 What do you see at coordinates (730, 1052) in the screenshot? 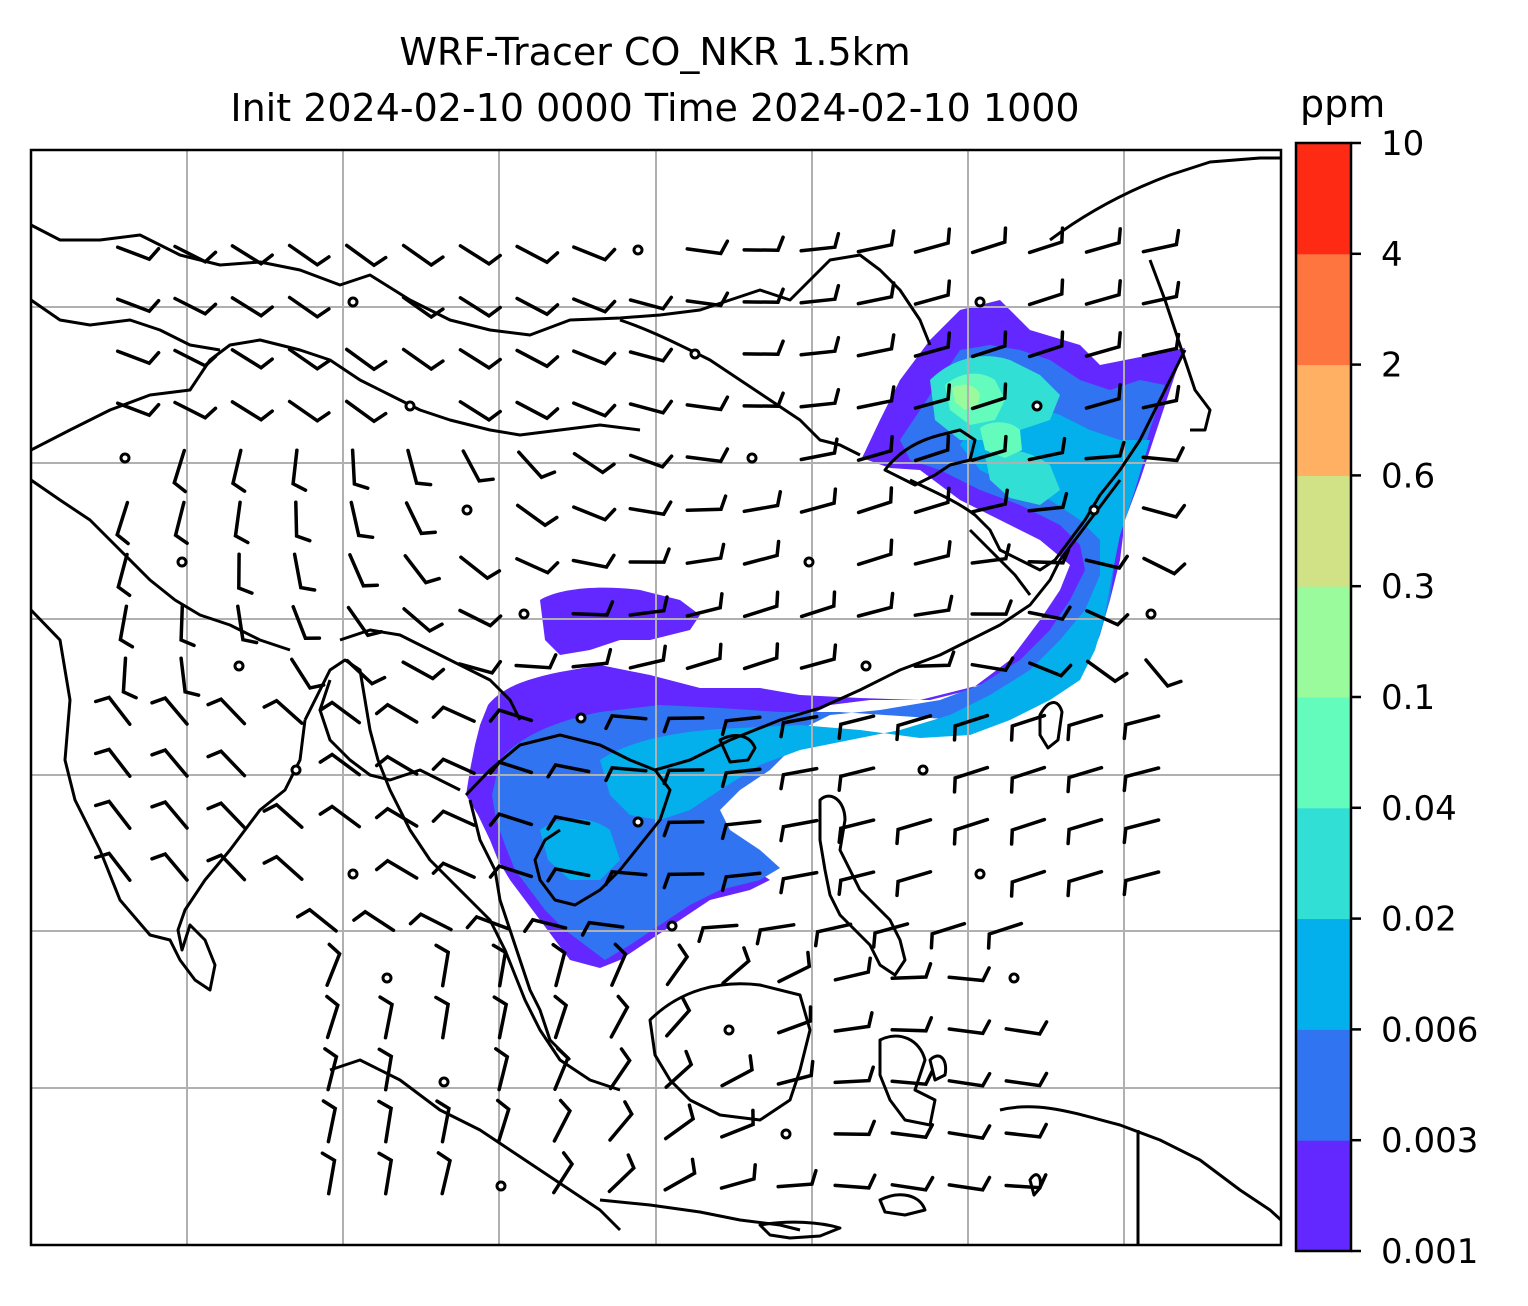
I see `coastline-borneo` at bounding box center [730, 1052].